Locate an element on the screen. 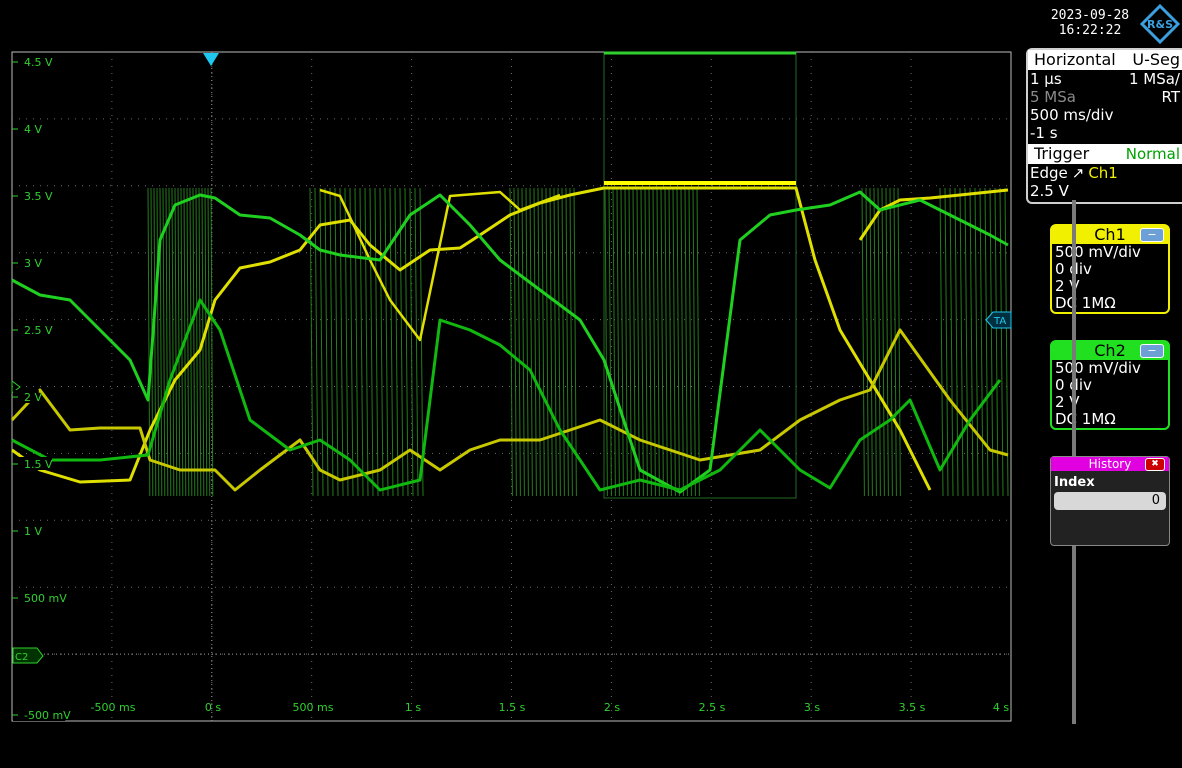 The image size is (1182, 768). horizontal-title: Horizontal is located at coordinates (1075, 59).